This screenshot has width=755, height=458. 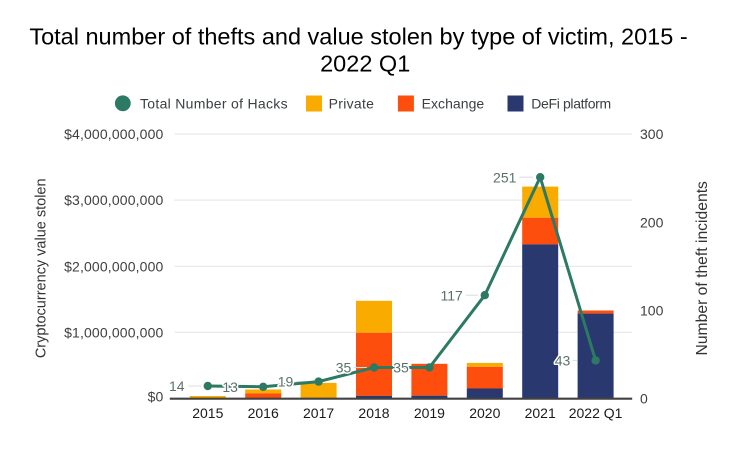 What do you see at coordinates (540, 413) in the screenshot?
I see `svg-text: 2021` at bounding box center [540, 413].